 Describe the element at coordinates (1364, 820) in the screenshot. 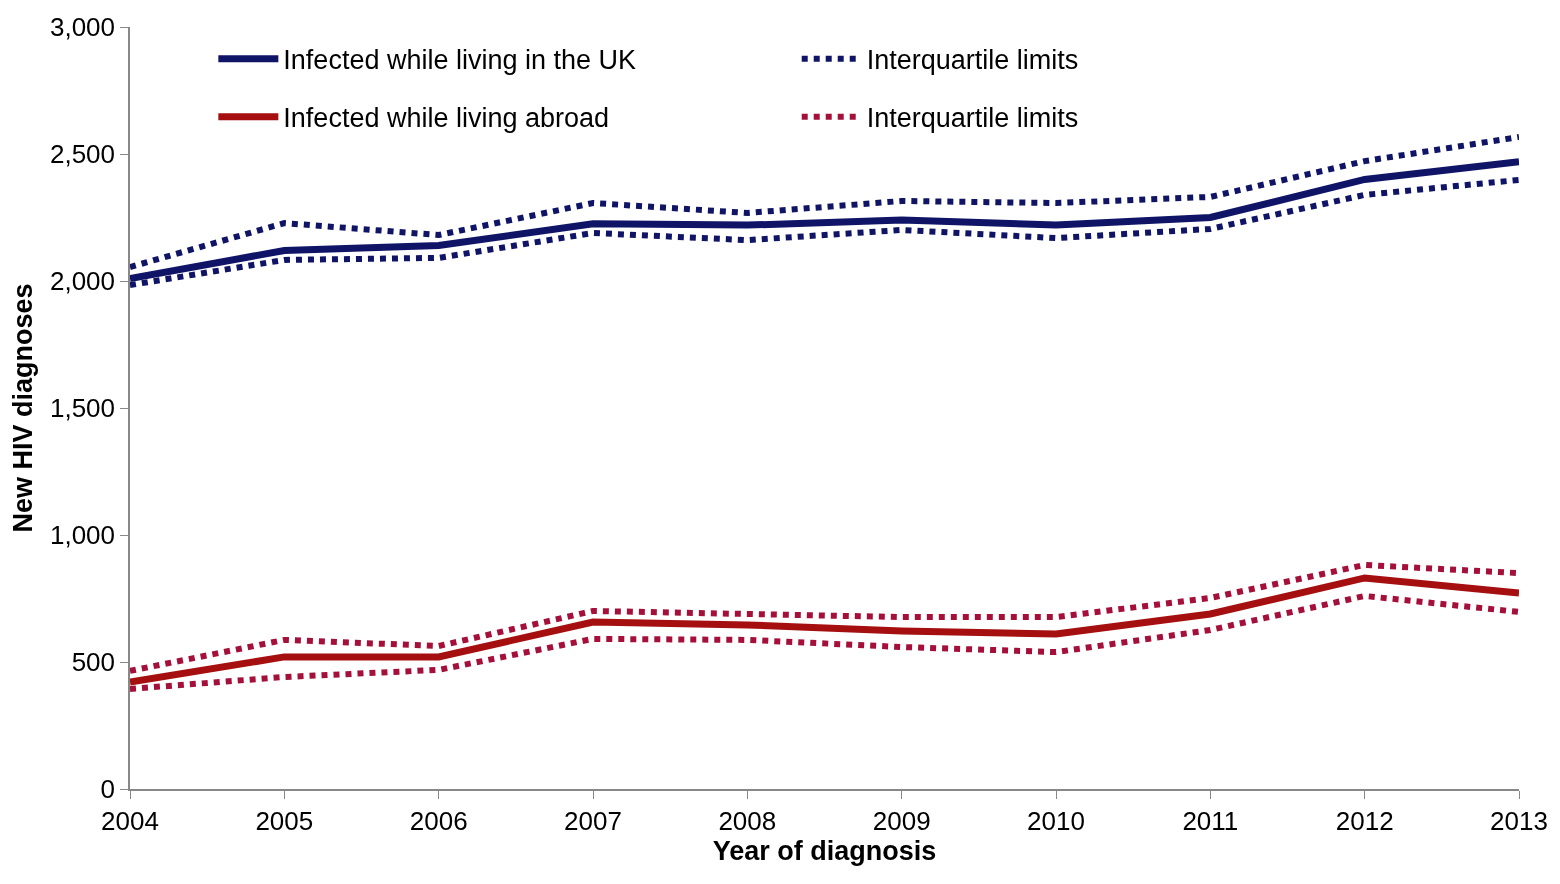

I see `x-tick-label: 2012` at that location.